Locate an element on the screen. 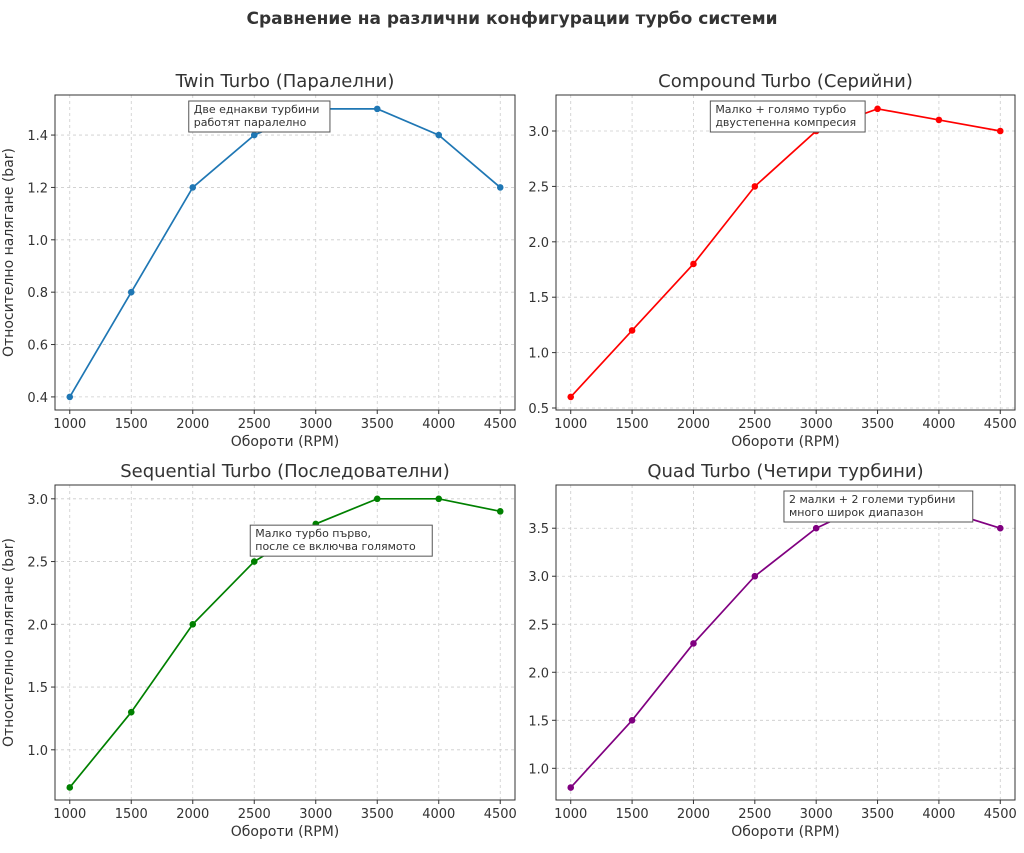 The image size is (1024, 853). annotation-text: после се включва голямото is located at coordinates (335, 546).